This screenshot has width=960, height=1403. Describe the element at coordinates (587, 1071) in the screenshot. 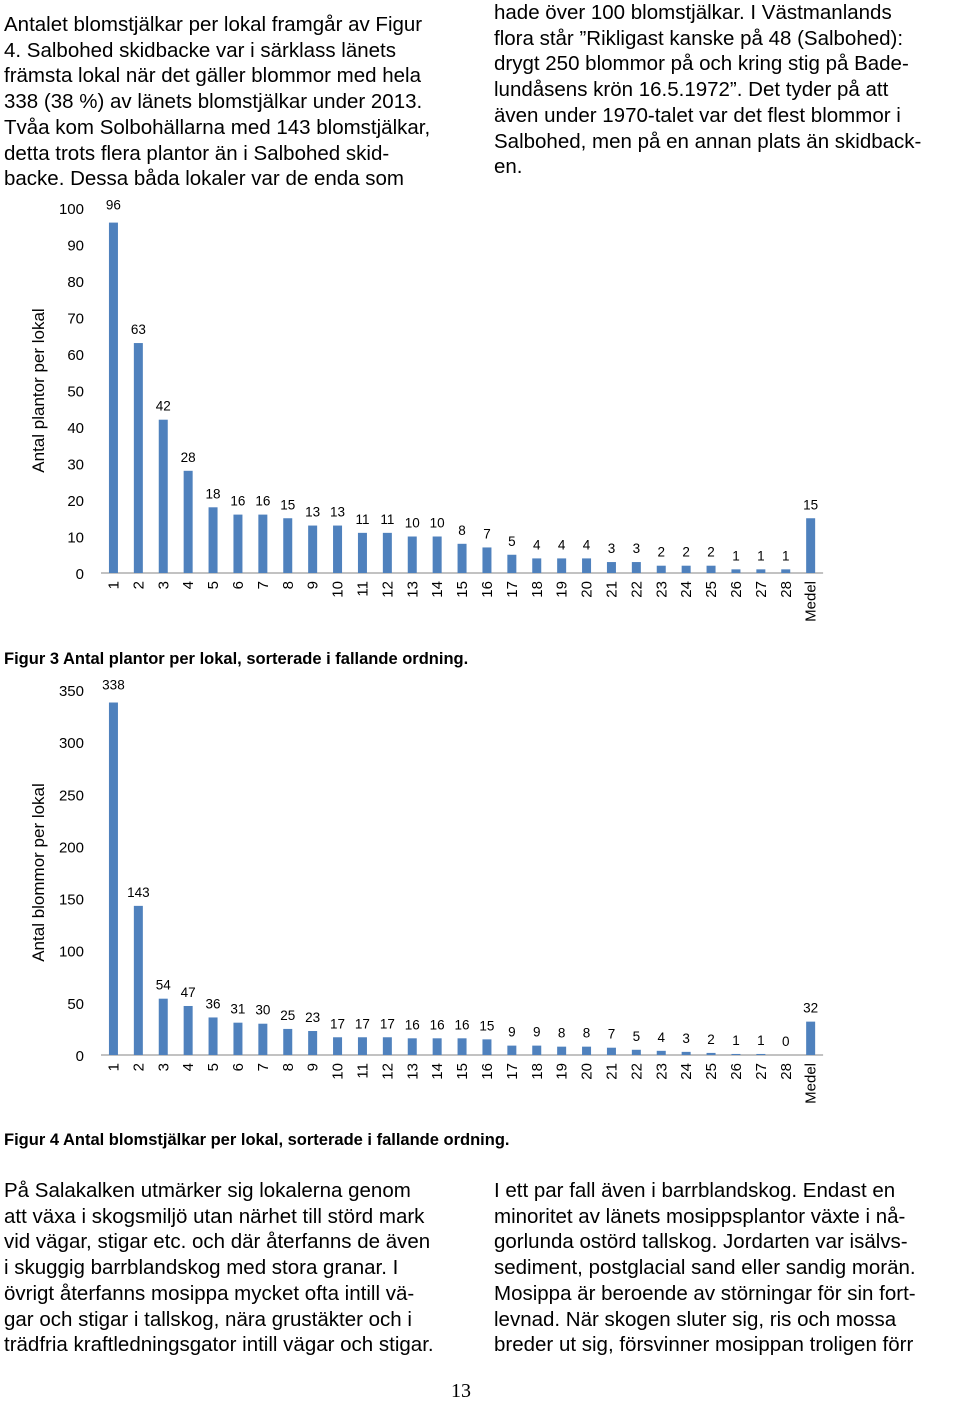

I see `x-tick-label: 20` at that location.